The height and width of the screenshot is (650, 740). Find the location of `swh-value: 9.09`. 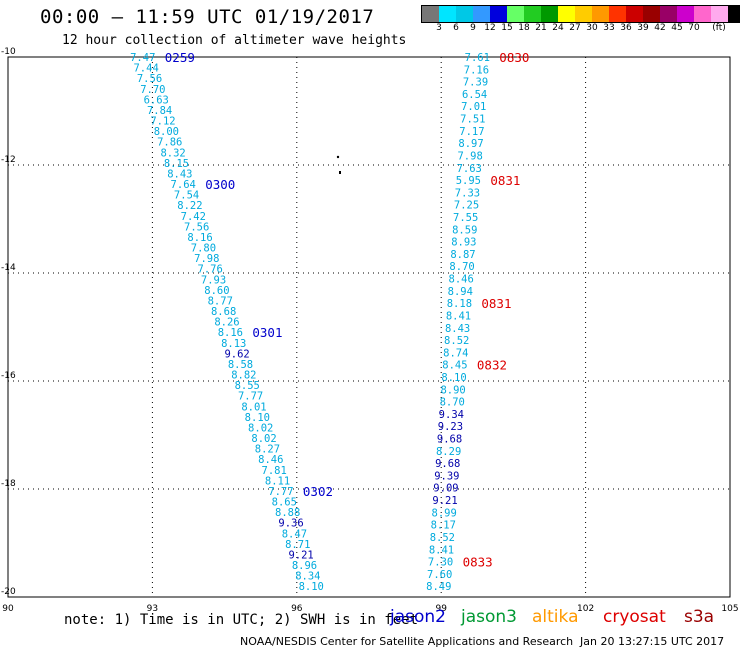

swh-value: 9.09 is located at coordinates (445, 489).